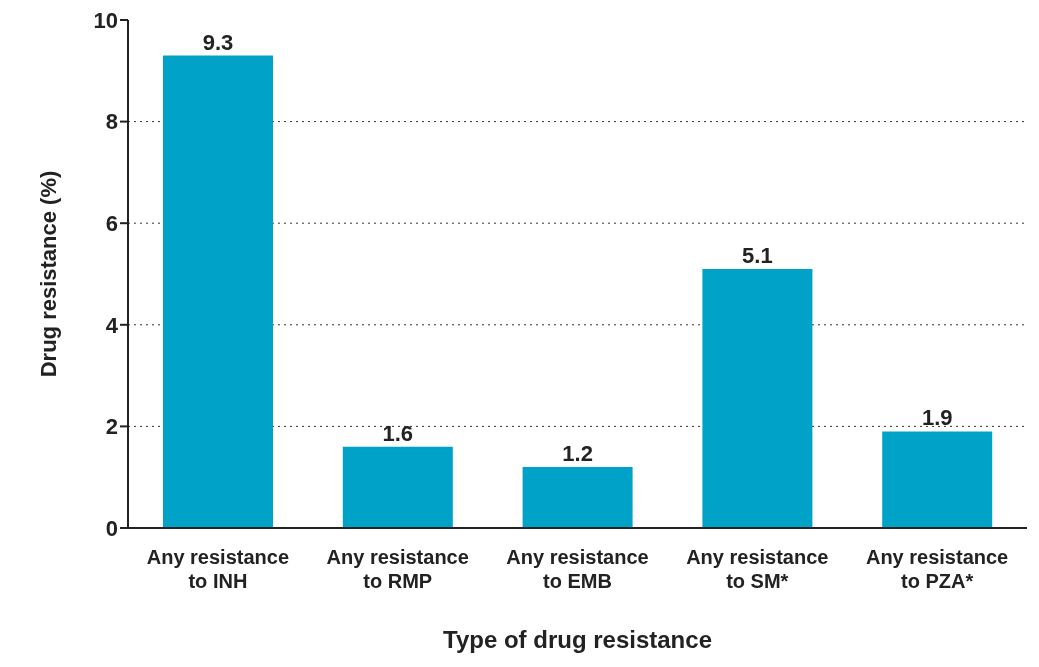 This screenshot has width=1039, height=667. Describe the element at coordinates (577, 569) in the screenshot. I see `x-tick-label: Any resistance to EMB` at that location.